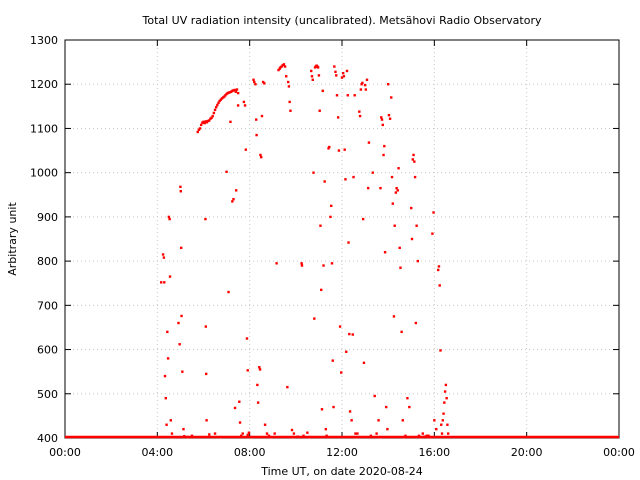  I want to click on x-tick-label: 12:00, so click(342, 452).